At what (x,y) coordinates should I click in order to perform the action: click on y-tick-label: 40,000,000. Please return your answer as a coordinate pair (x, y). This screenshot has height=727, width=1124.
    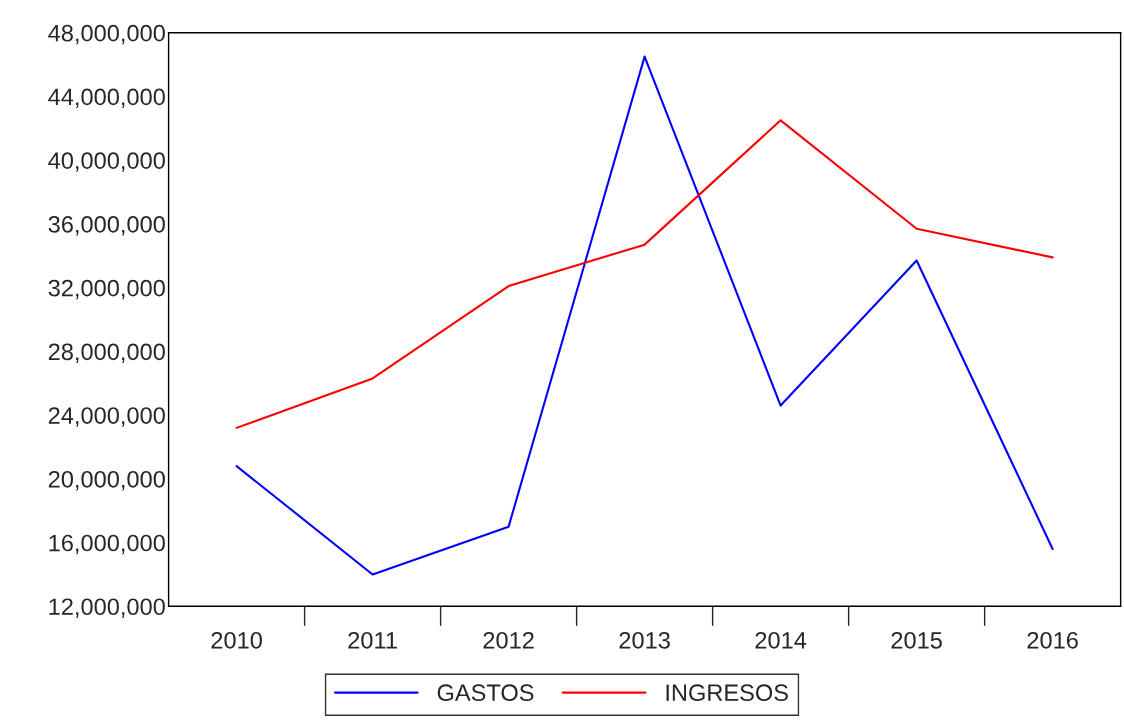
    Looking at the image, I should click on (106, 162).